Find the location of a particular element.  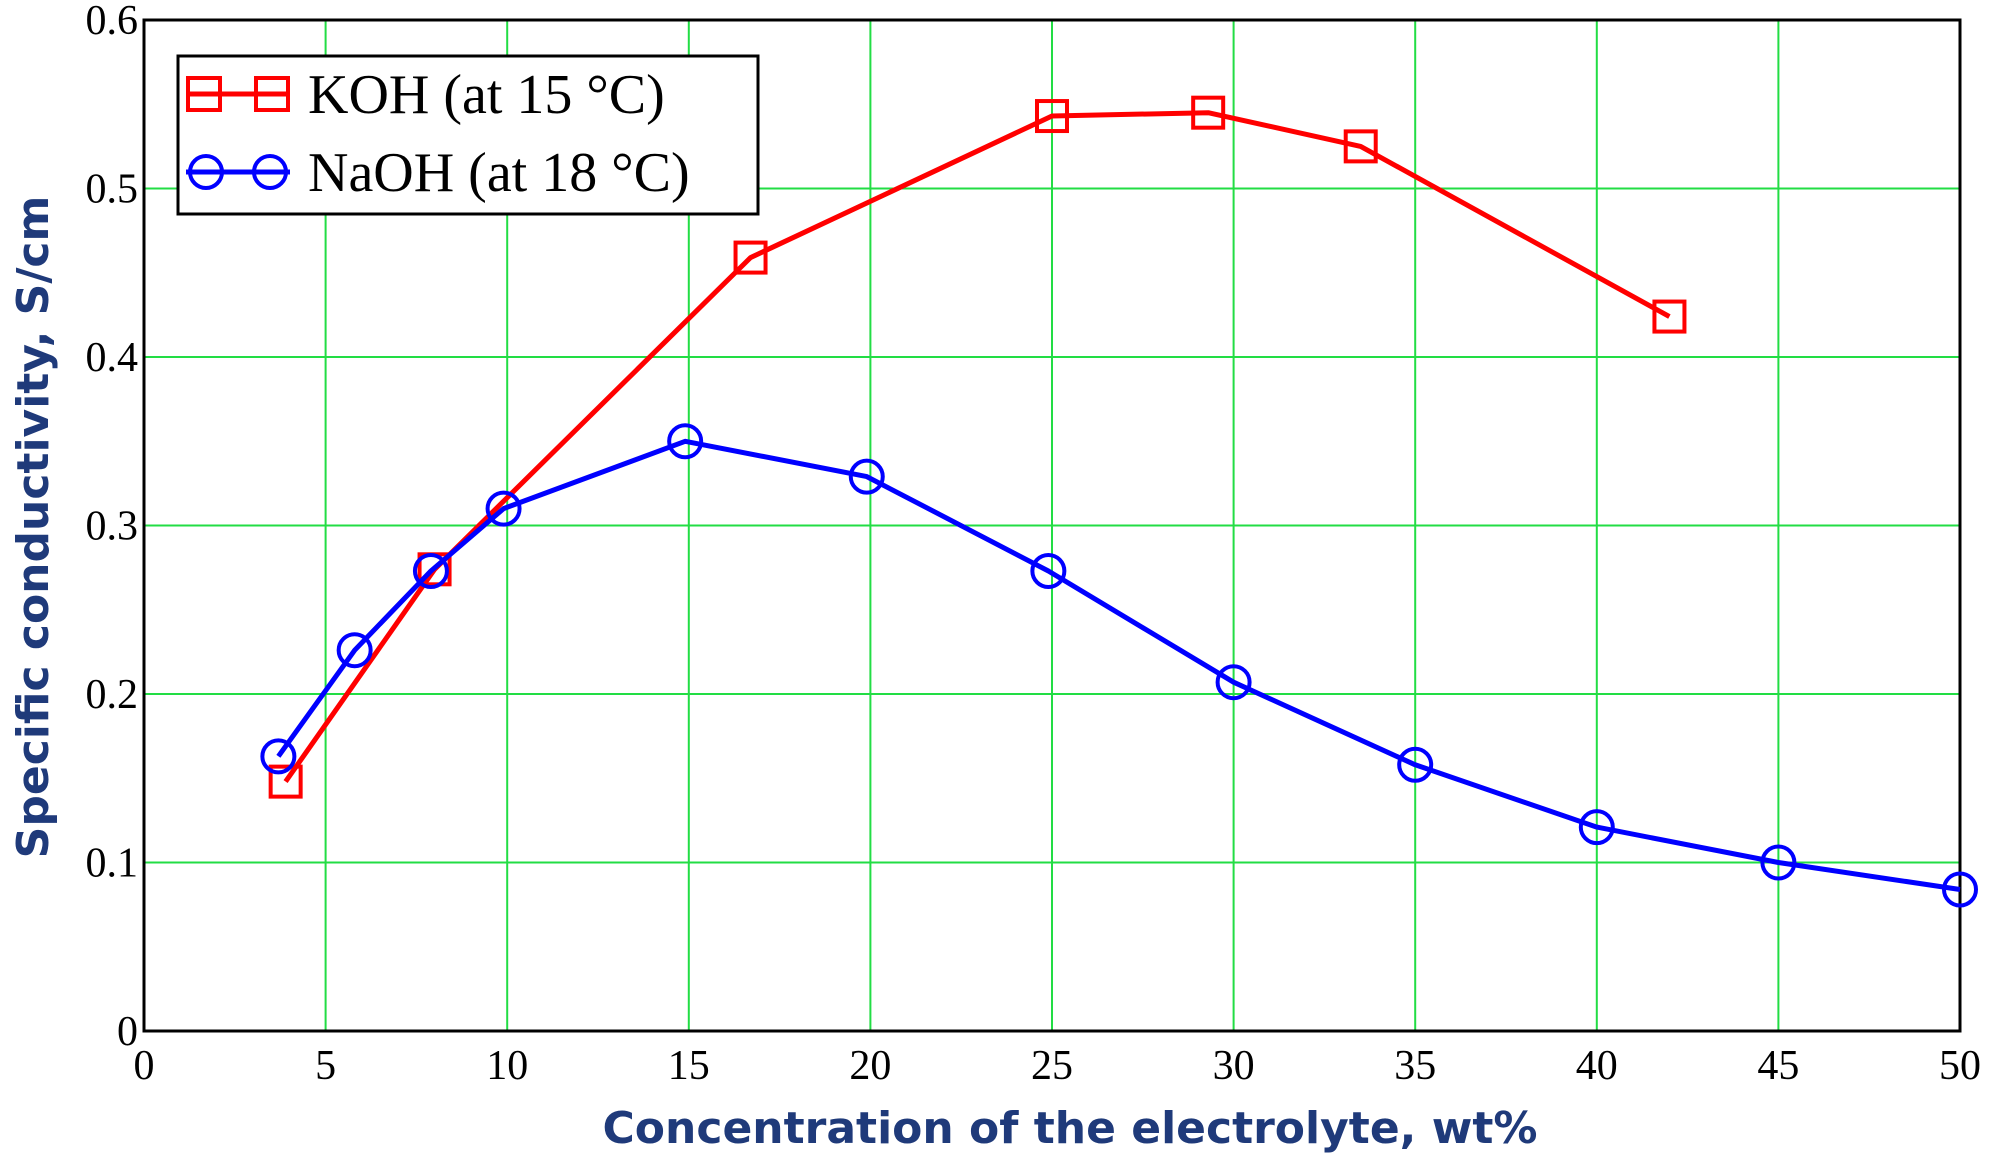

legend-marker-naoh-left is located at coordinates (206, 172).